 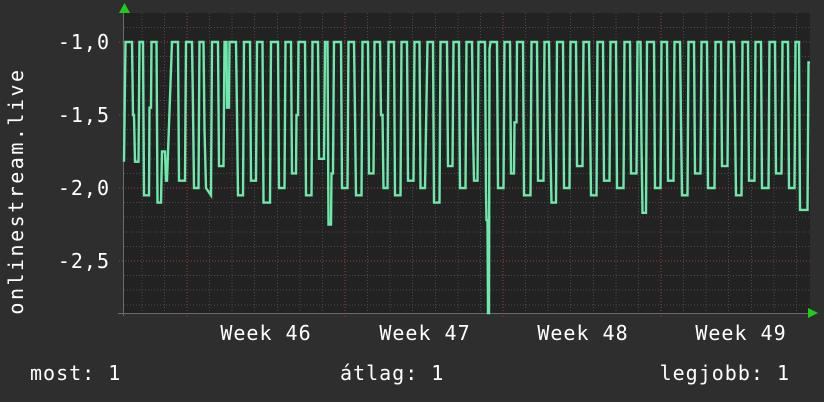 What do you see at coordinates (724, 373) in the screenshot?
I see `stat-legjobb: legjobb: 1` at bounding box center [724, 373].